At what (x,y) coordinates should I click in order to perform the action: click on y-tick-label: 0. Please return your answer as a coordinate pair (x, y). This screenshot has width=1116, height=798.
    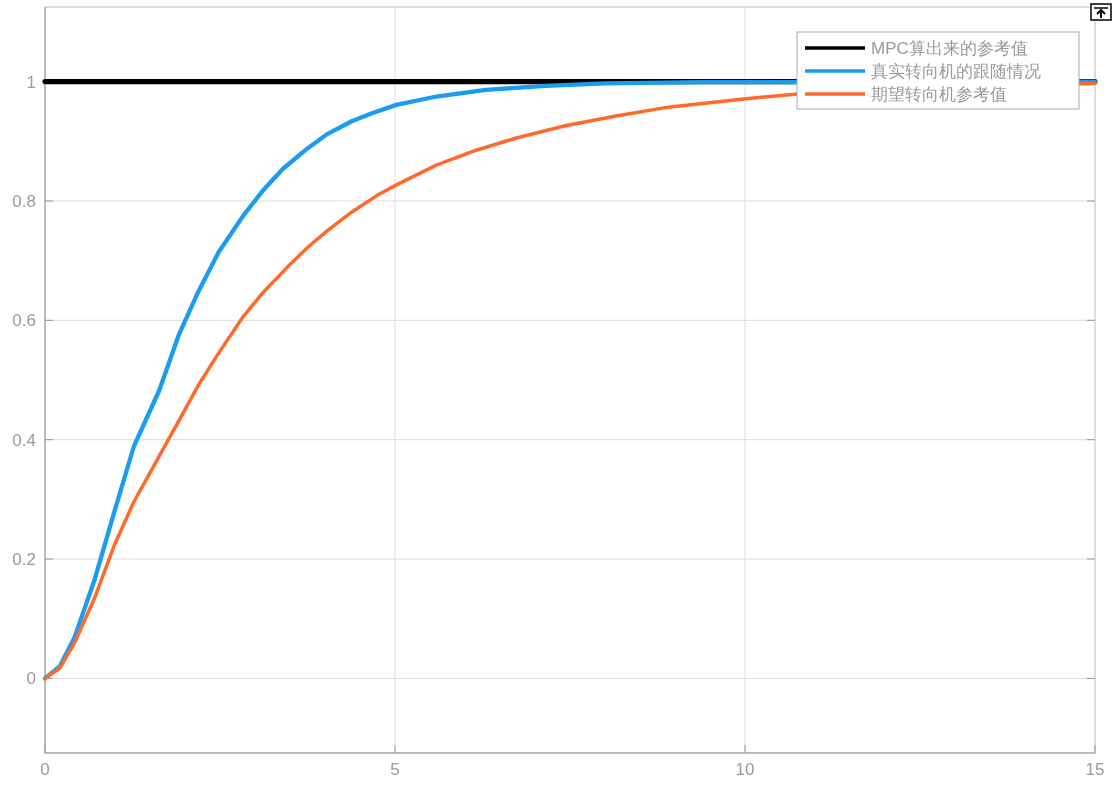
    Looking at the image, I should click on (31, 679).